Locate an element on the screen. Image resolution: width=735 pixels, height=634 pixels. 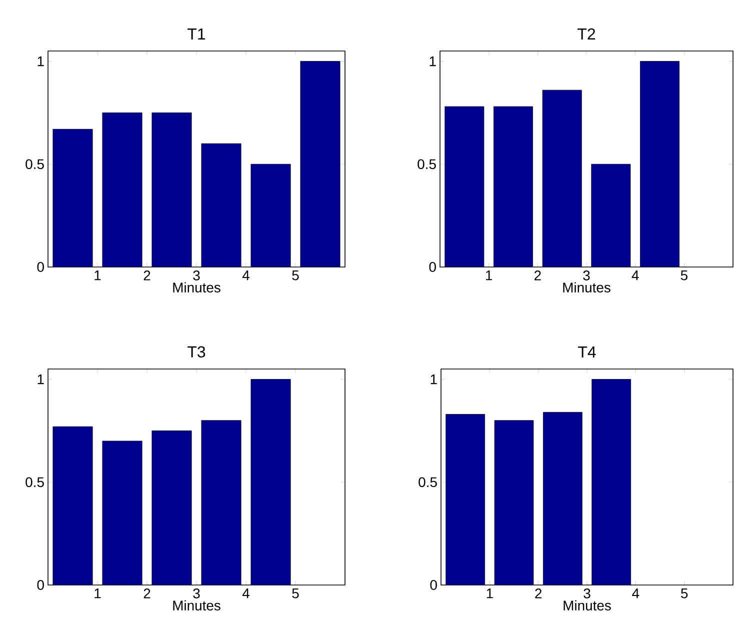
chart-title: T4 is located at coordinates (587, 352).